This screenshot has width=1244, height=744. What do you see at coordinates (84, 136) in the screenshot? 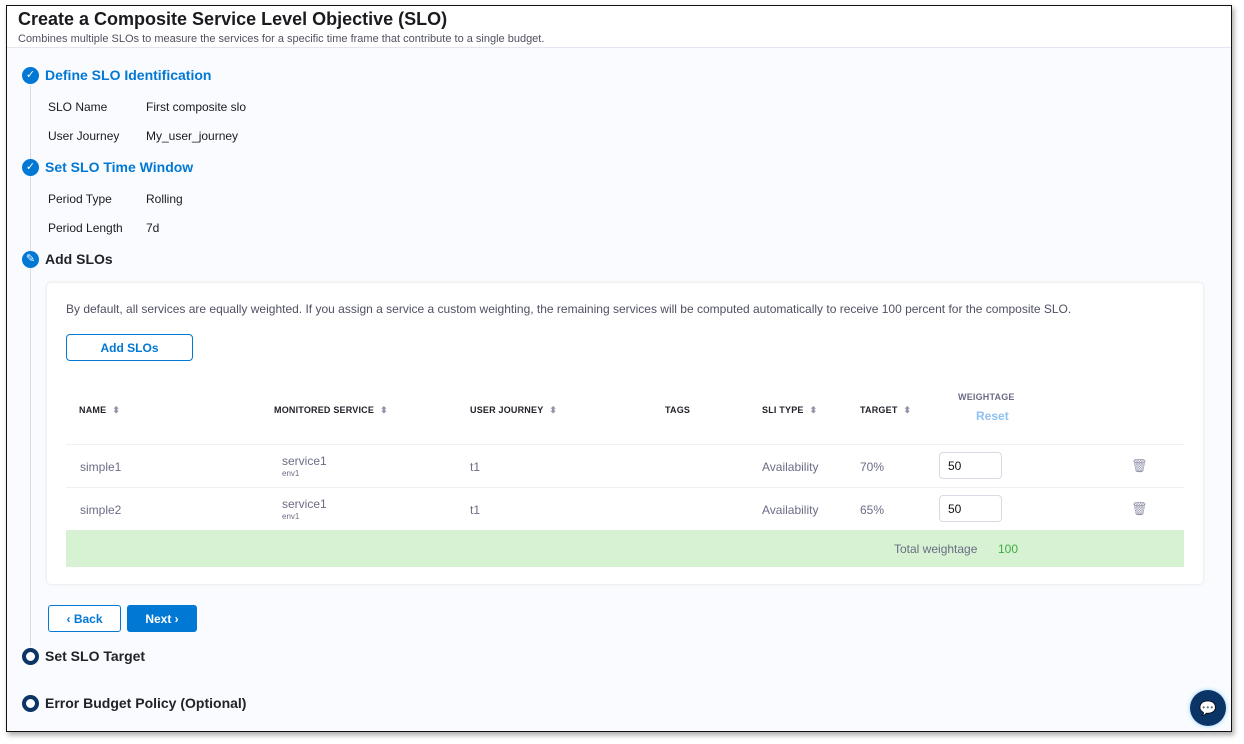
I see `field-label: User Journey` at bounding box center [84, 136].